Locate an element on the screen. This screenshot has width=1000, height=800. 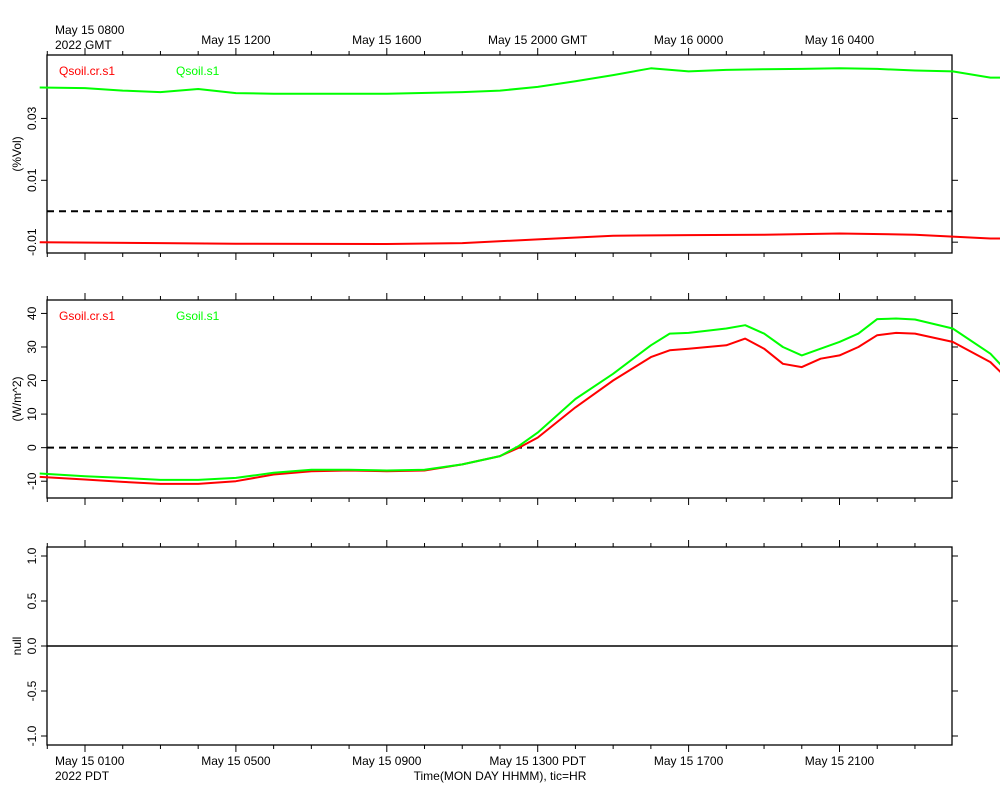
y-tick-label: 40 is located at coordinates (32, 313).